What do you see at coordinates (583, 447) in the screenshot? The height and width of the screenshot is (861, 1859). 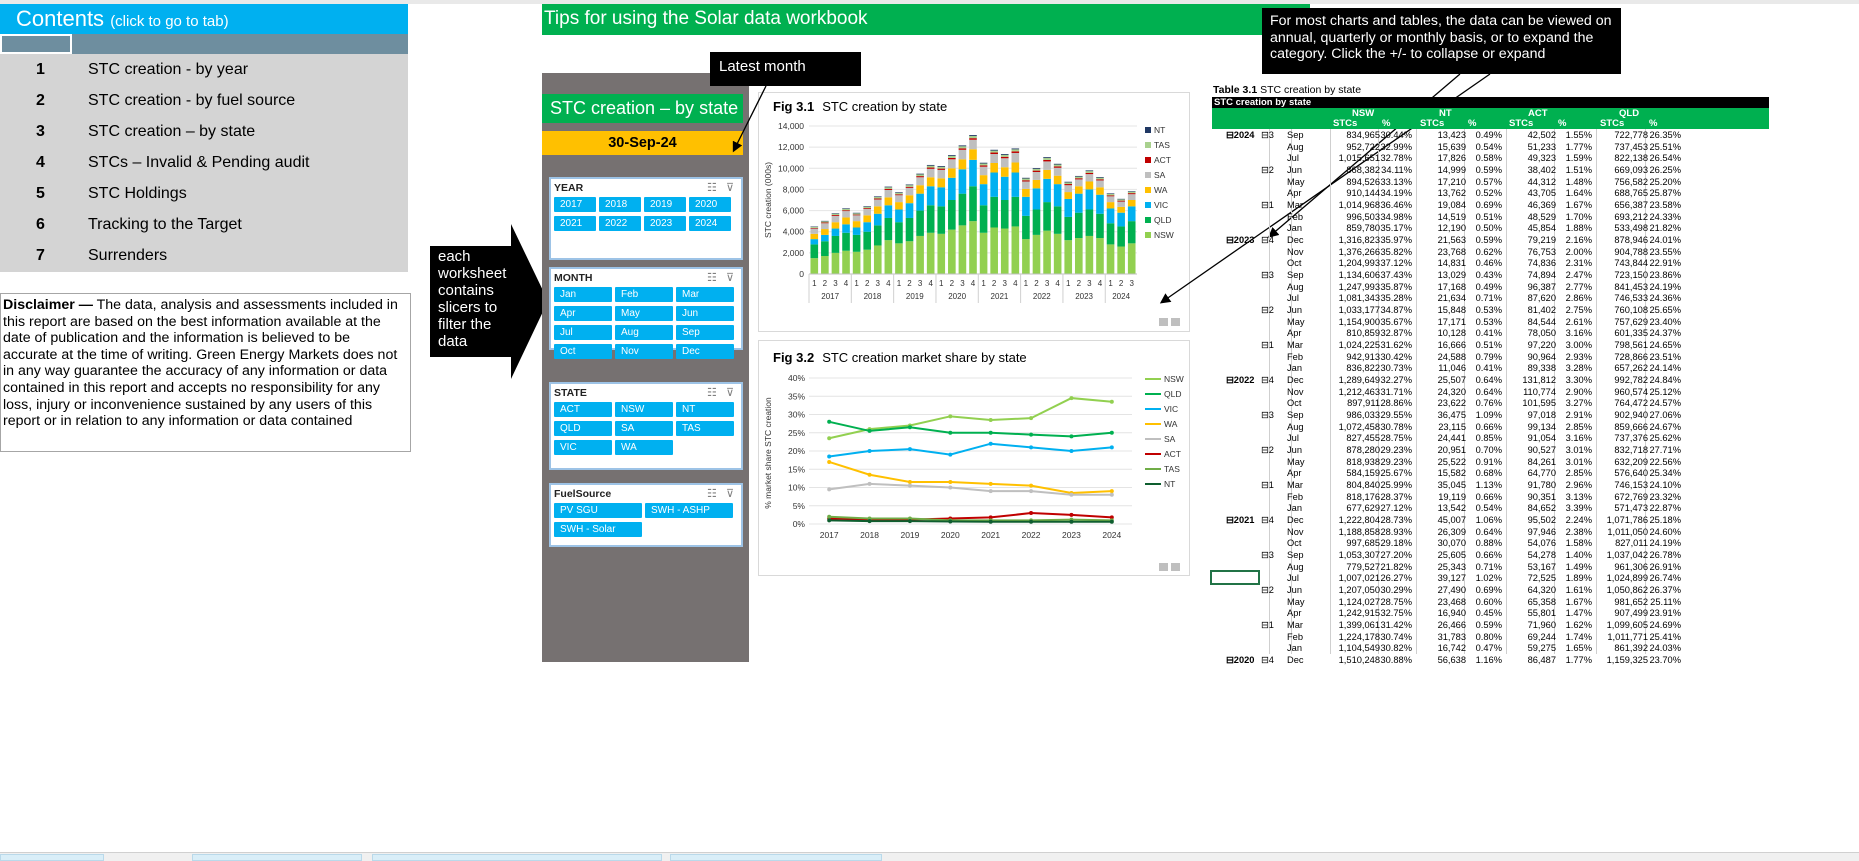 I see `slicer-button-vic: VIC` at bounding box center [583, 447].